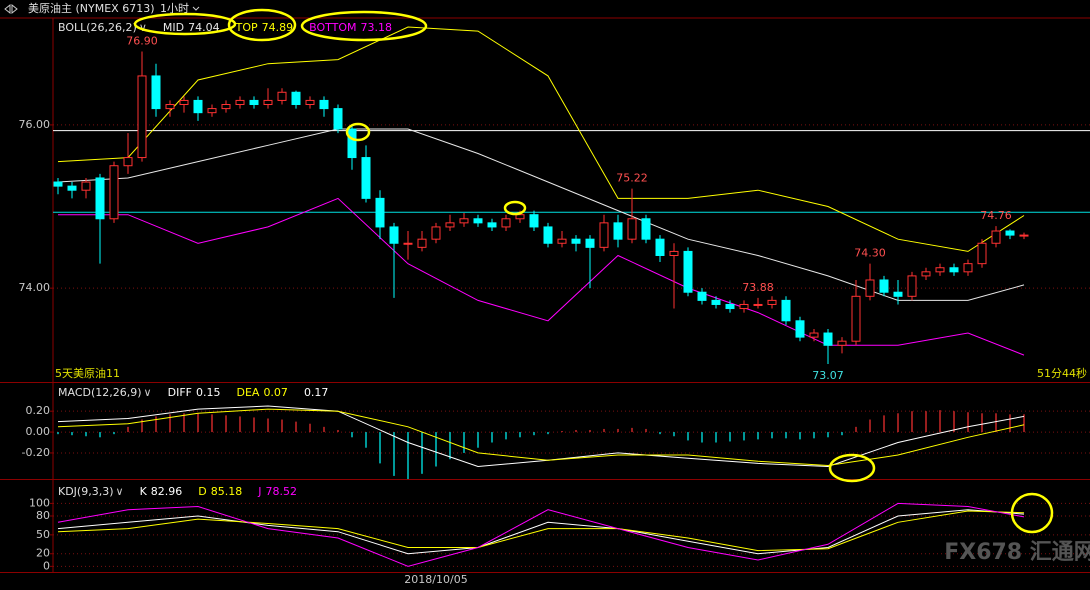 The height and width of the screenshot is (590, 1090). I want to click on y-tick-label: 20, so click(43, 553).